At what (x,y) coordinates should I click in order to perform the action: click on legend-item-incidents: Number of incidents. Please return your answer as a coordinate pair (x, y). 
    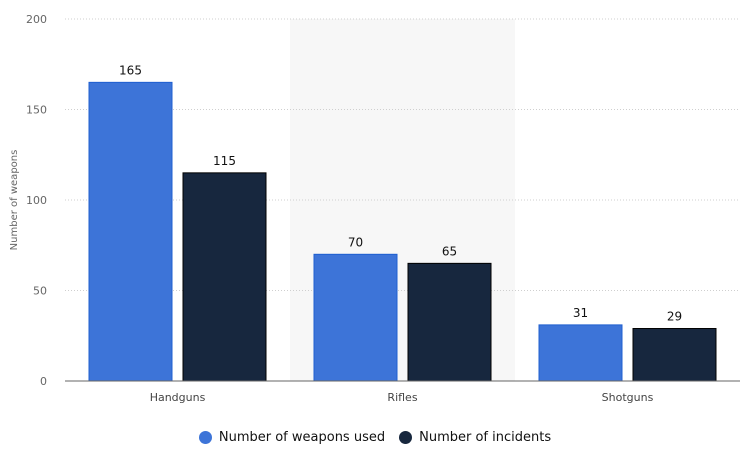
    Looking at the image, I should click on (475, 437).